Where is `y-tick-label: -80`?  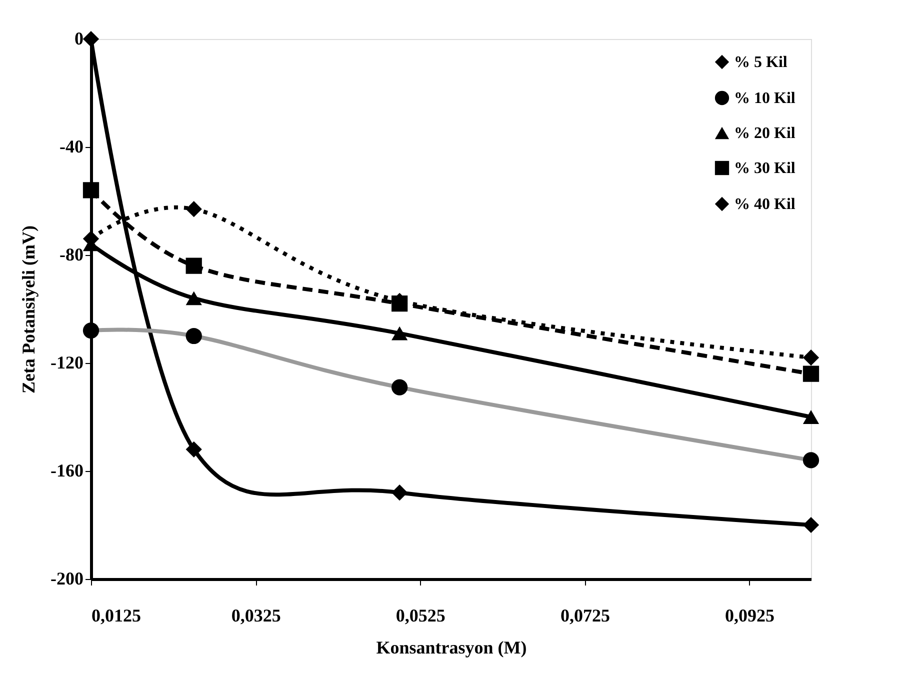 y-tick-label: -80 is located at coordinates (72, 254).